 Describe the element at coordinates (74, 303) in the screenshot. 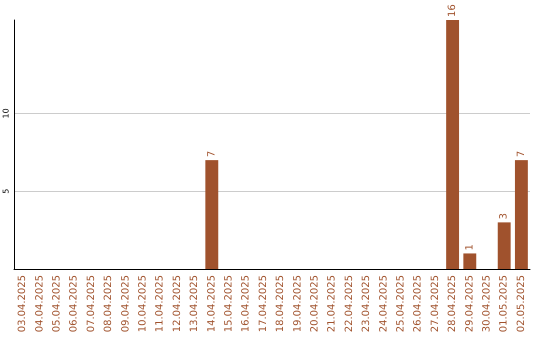

I see `x-tick-label: 06.04.2025` at that location.